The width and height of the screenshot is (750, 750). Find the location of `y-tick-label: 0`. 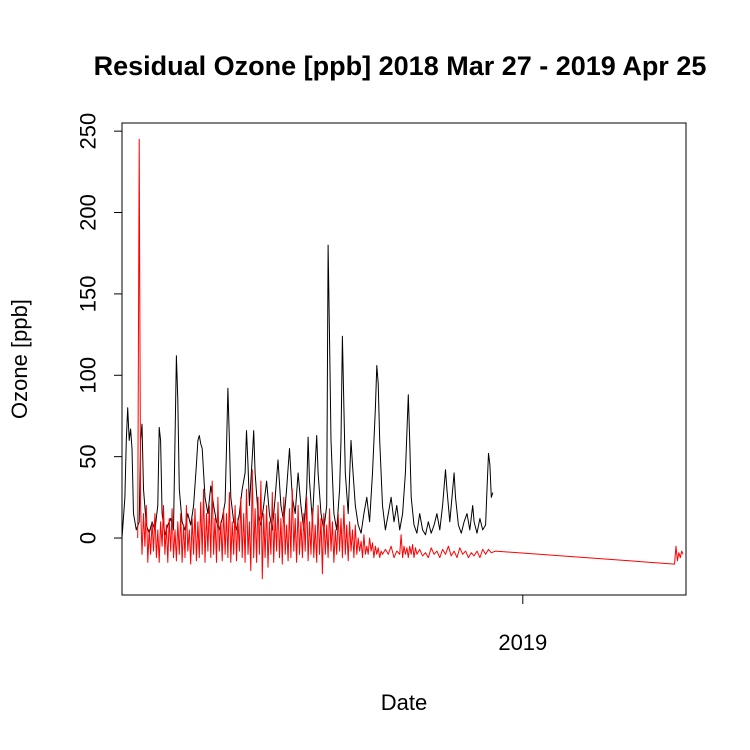

y-tick-label: 0 is located at coordinates (88, 538).